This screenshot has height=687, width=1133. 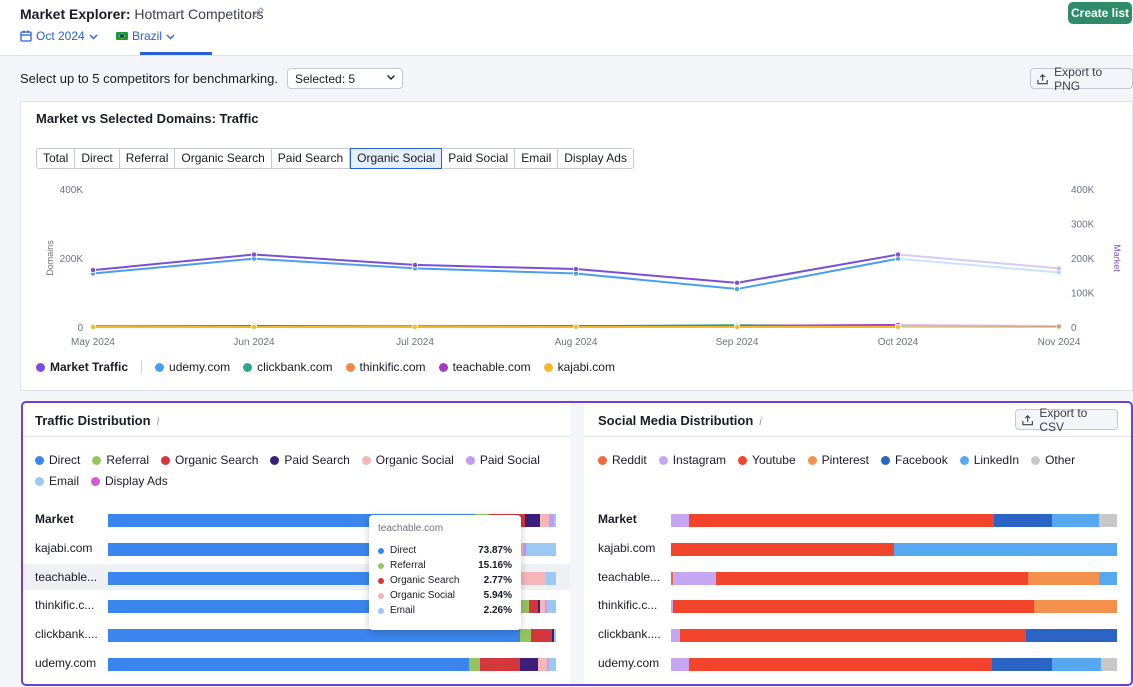 I want to click on legend-item-pinterest: Pinterest, so click(x=838, y=460).